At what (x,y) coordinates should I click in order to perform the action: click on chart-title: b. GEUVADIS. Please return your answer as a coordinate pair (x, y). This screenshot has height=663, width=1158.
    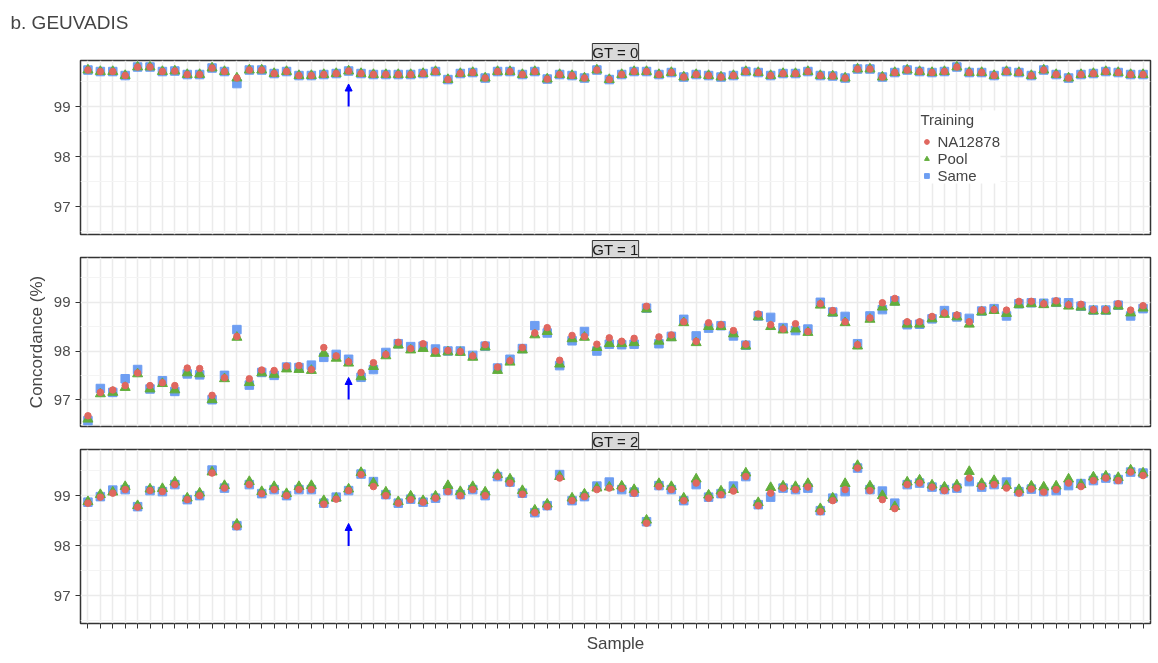
    Looking at the image, I should click on (69, 22).